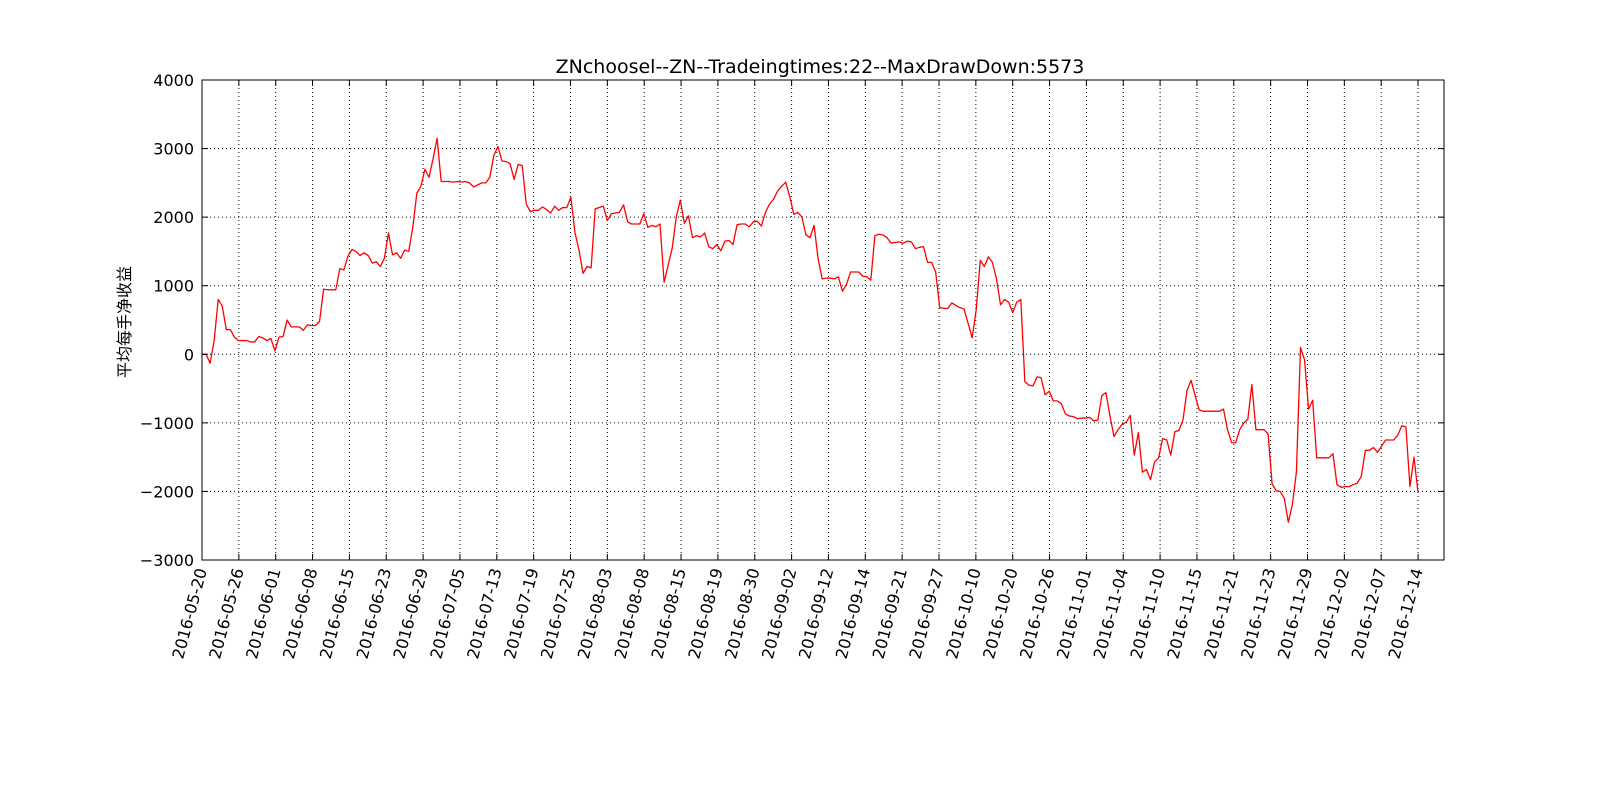 The width and height of the screenshot is (1600, 800). Describe the element at coordinates (742, 613) in the screenshot. I see `x-tick-label: 2016-08-30` at that location.